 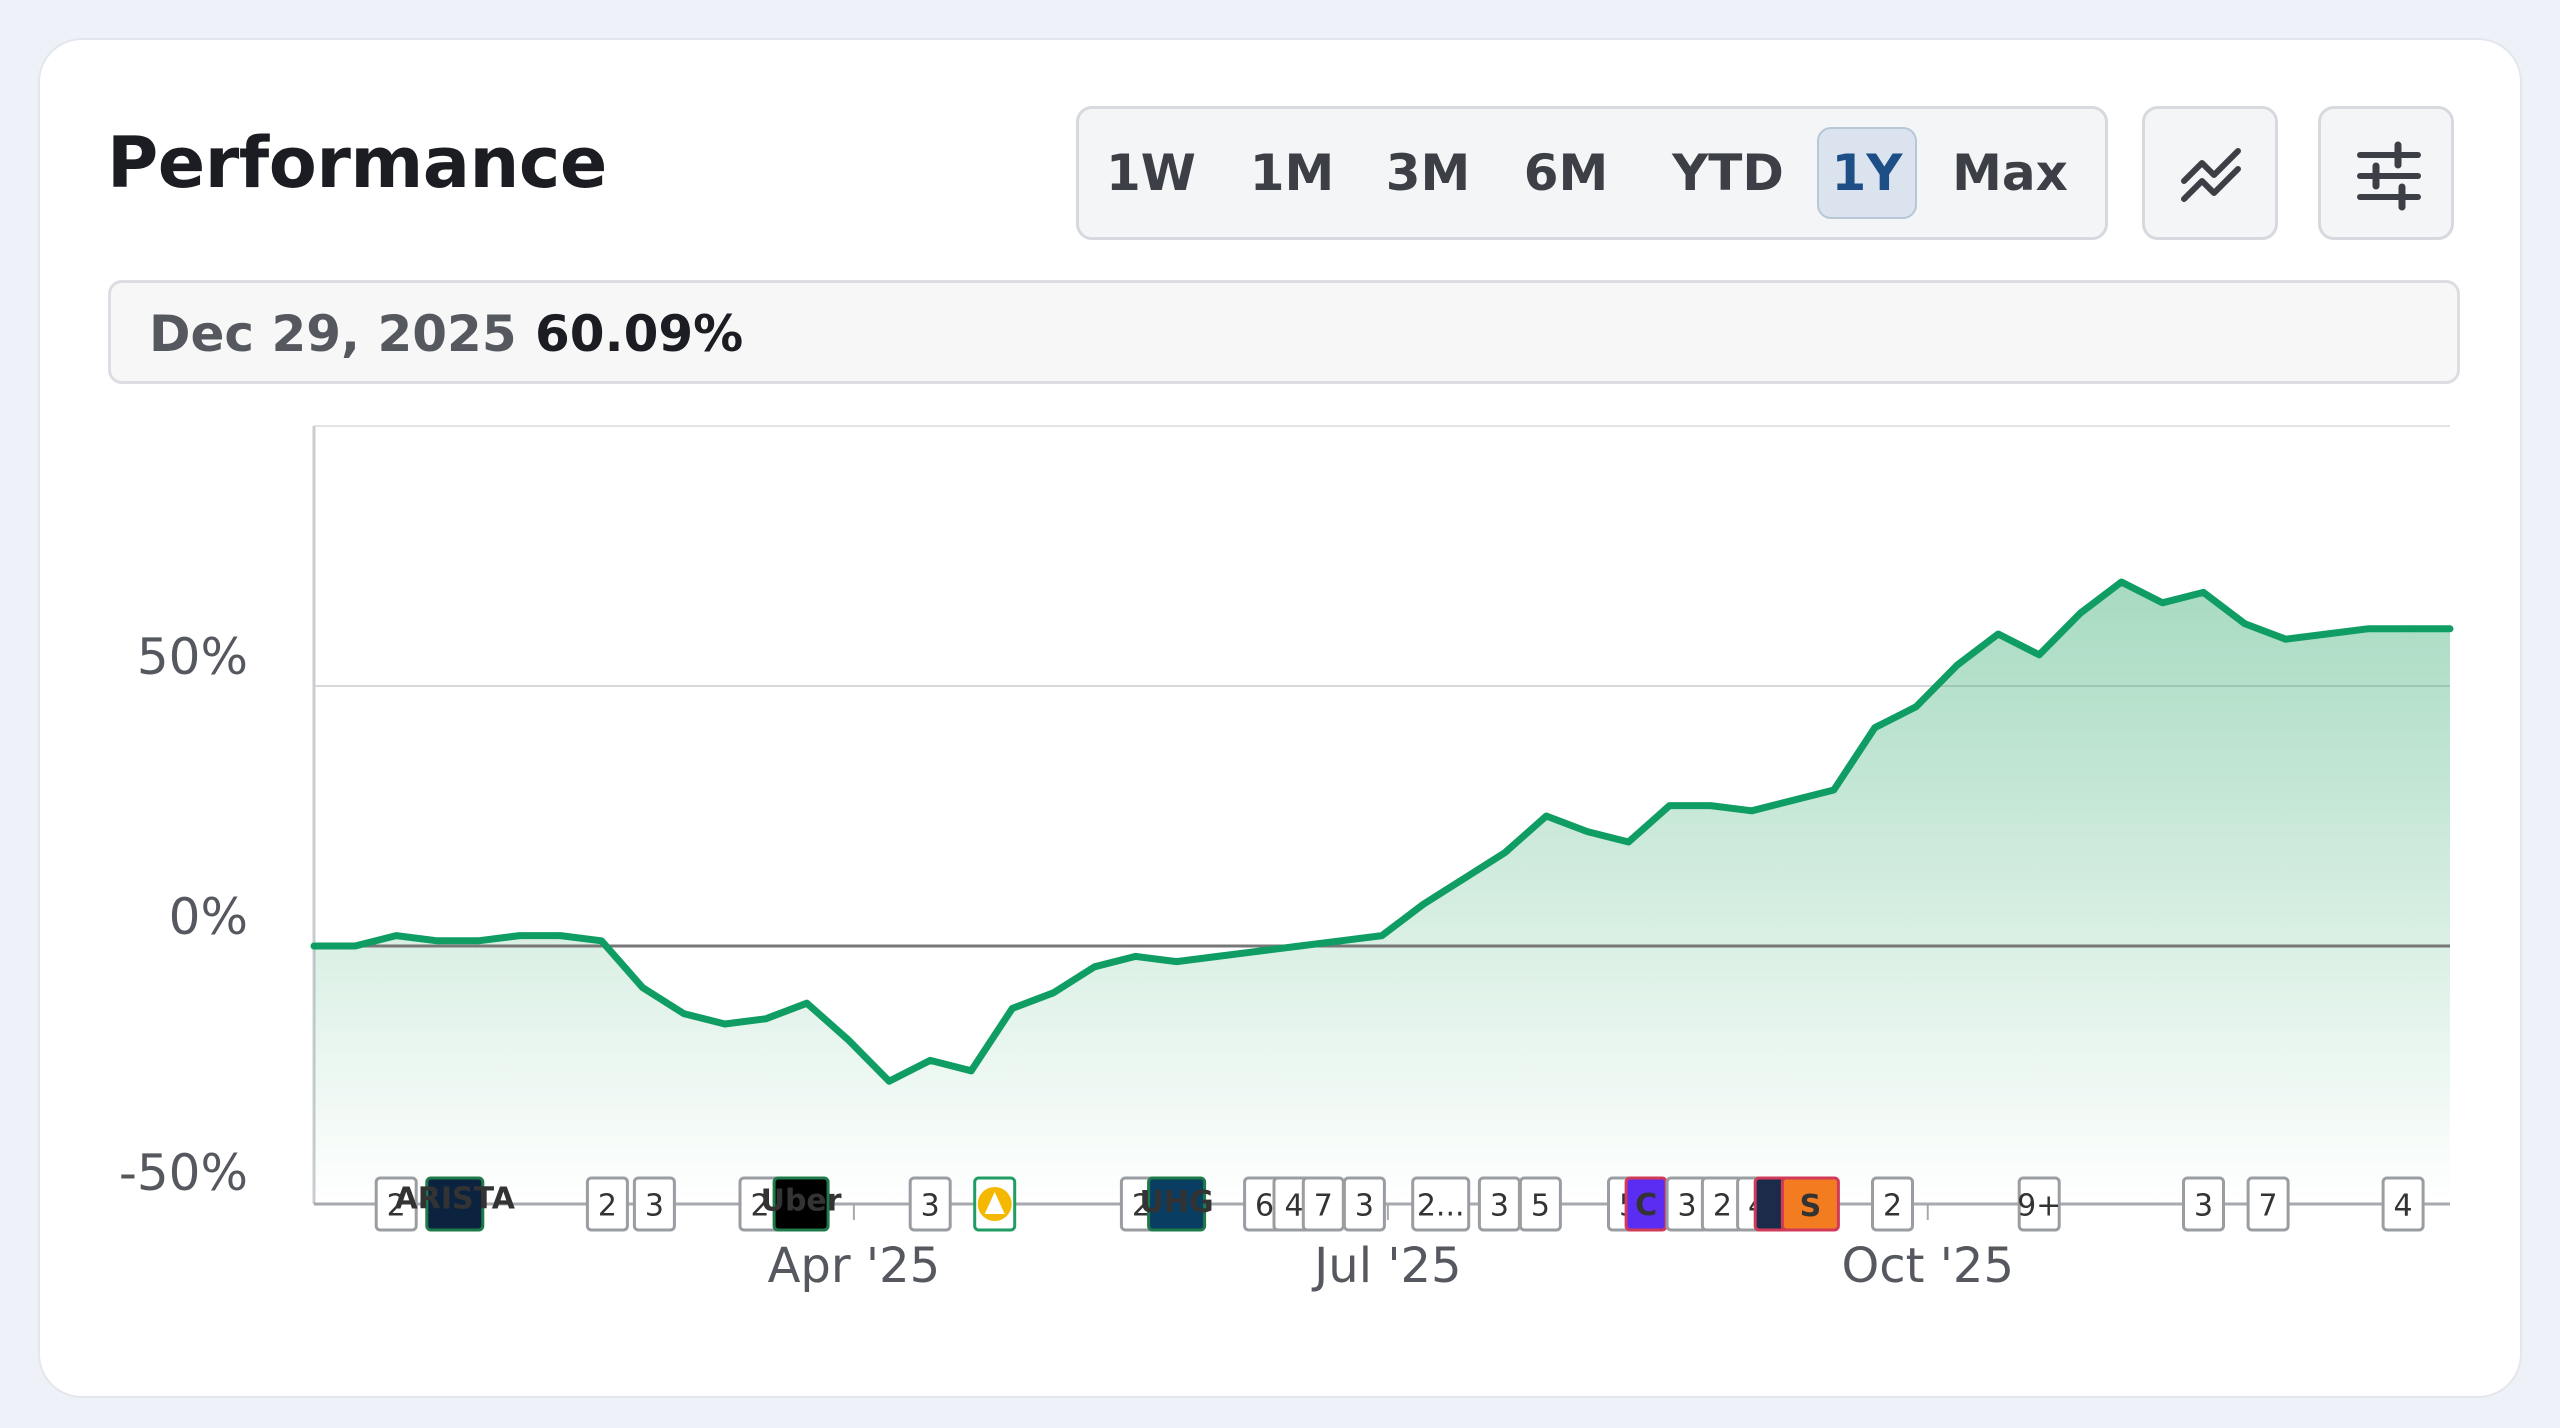 I want to click on range-3m: 3M, so click(x=1428, y=173).